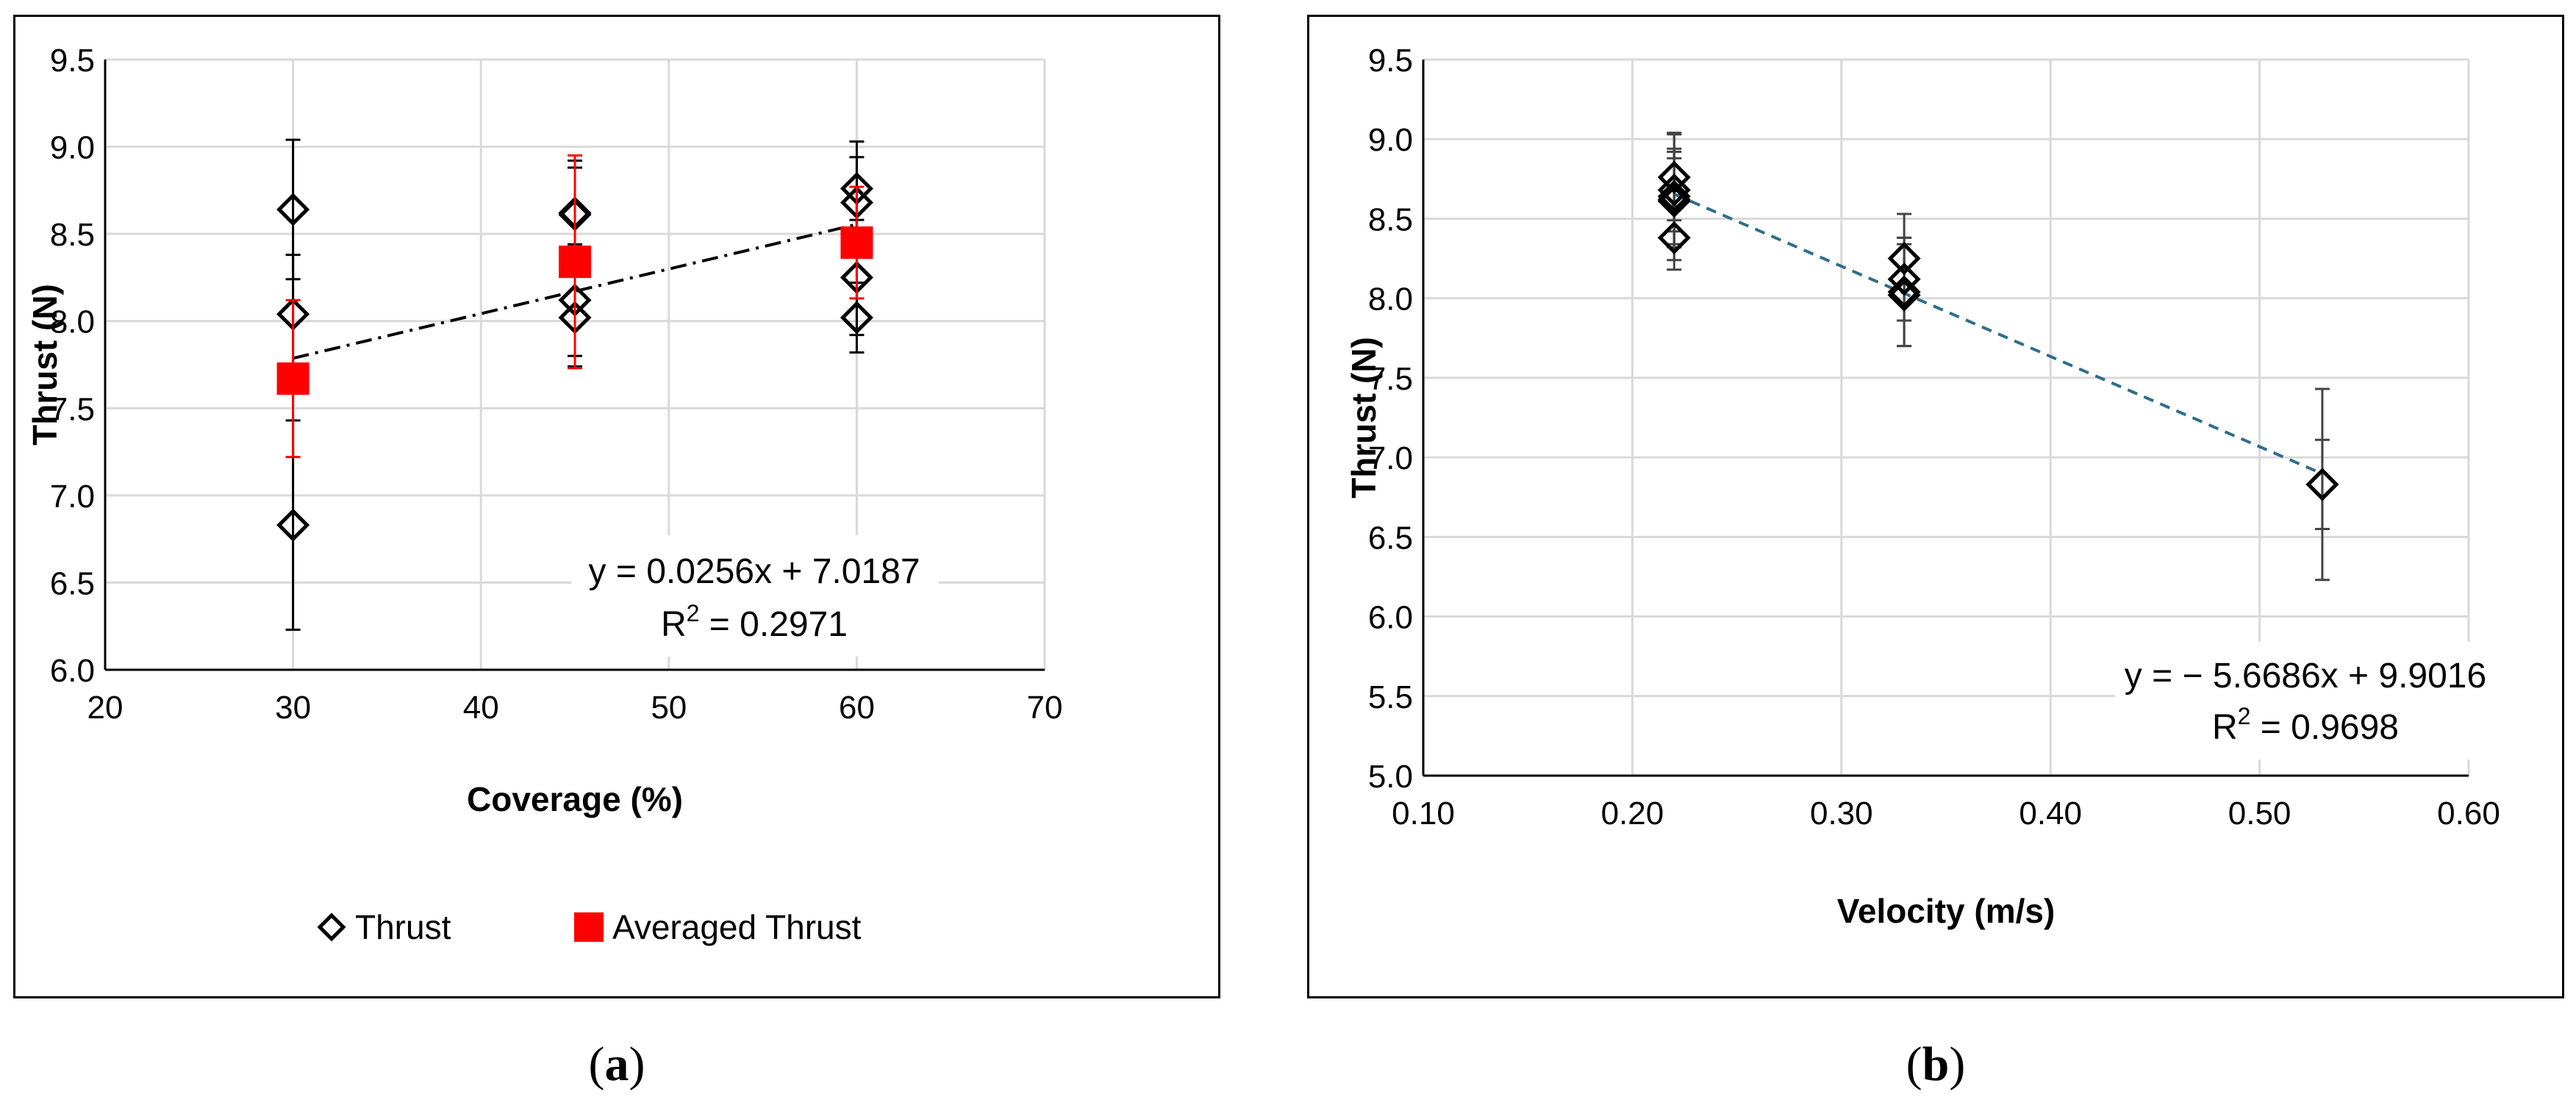 This screenshot has height=1119, width=2576. Describe the element at coordinates (331, 927) in the screenshot. I see `legend-diamond-marker` at that location.